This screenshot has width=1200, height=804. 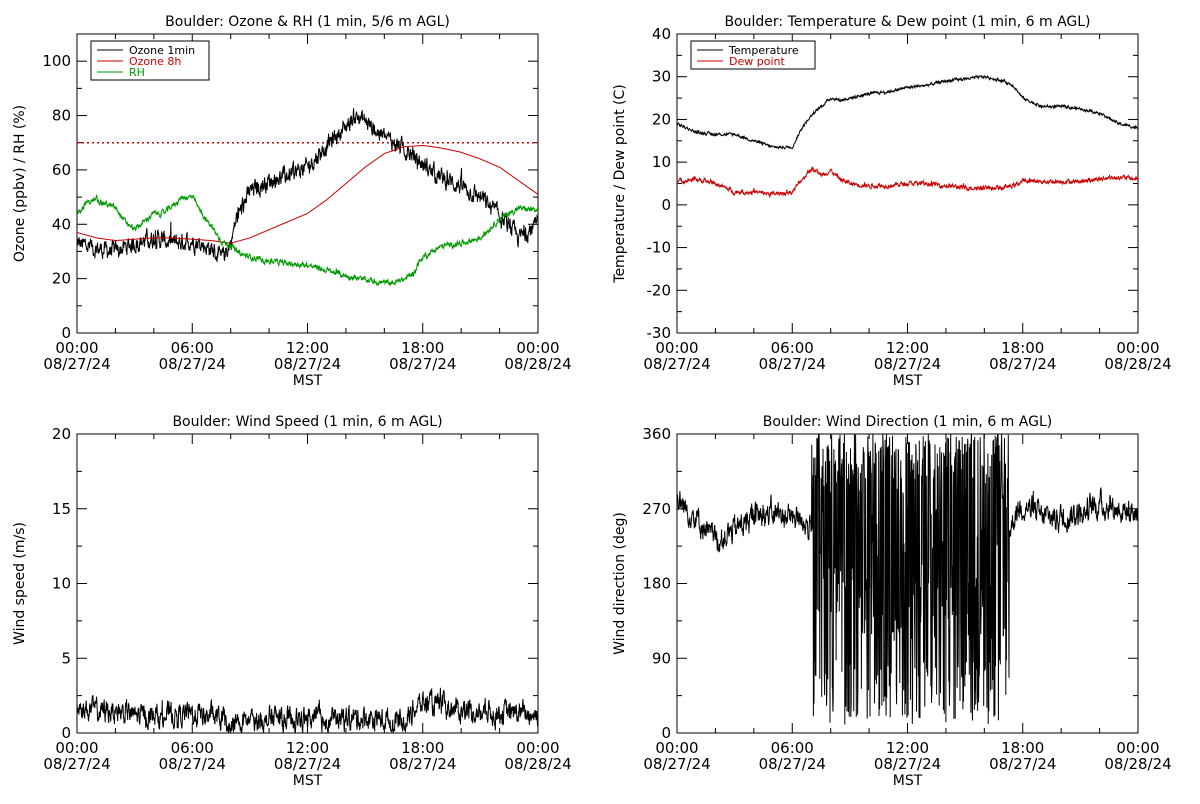 I want to click on x-tick-time-3-0: 00:00, so click(x=676, y=748).